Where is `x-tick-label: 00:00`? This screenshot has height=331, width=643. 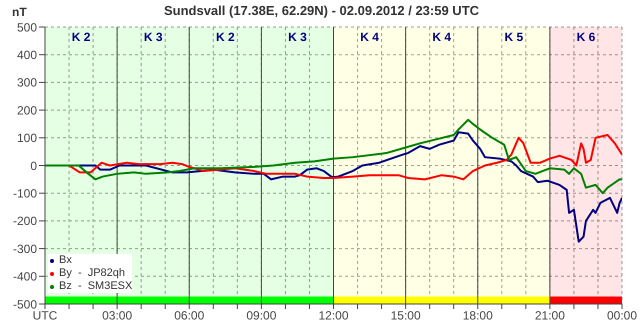
x-tick-label: 00:00 is located at coordinates (622, 315).